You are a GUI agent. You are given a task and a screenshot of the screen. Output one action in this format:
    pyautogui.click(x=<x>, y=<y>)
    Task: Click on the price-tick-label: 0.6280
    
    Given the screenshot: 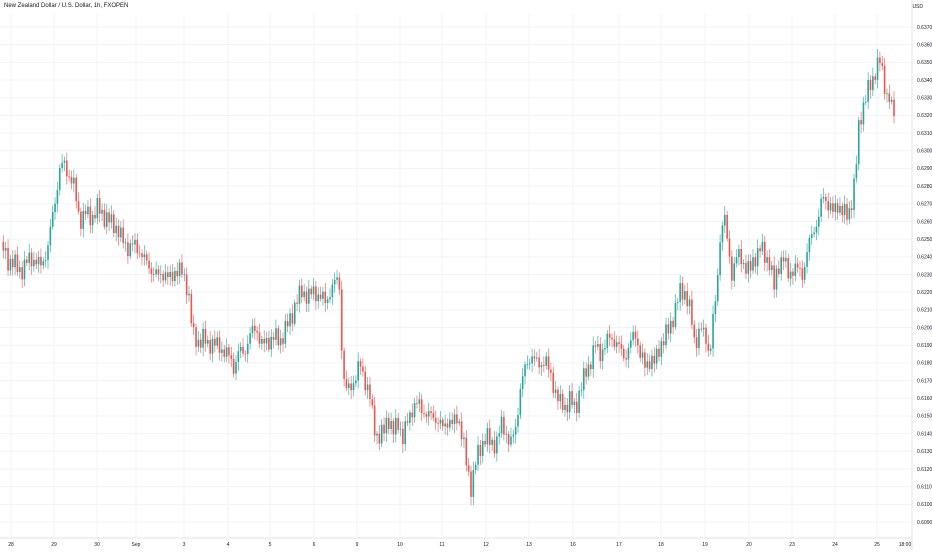 What is the action you would take?
    pyautogui.click(x=924, y=187)
    